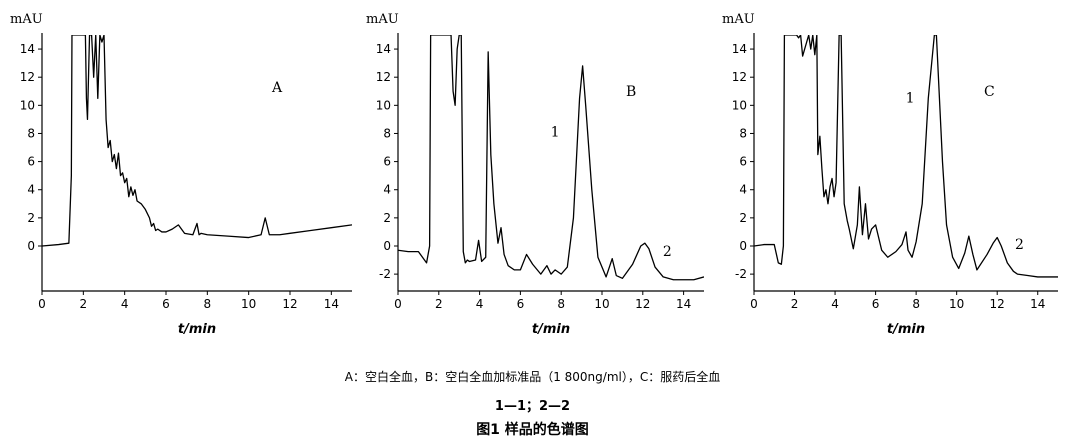  Describe the element at coordinates (532, 406) in the screenshot. I see `figure-caption-peaks: 1—1；2—2` at that location.